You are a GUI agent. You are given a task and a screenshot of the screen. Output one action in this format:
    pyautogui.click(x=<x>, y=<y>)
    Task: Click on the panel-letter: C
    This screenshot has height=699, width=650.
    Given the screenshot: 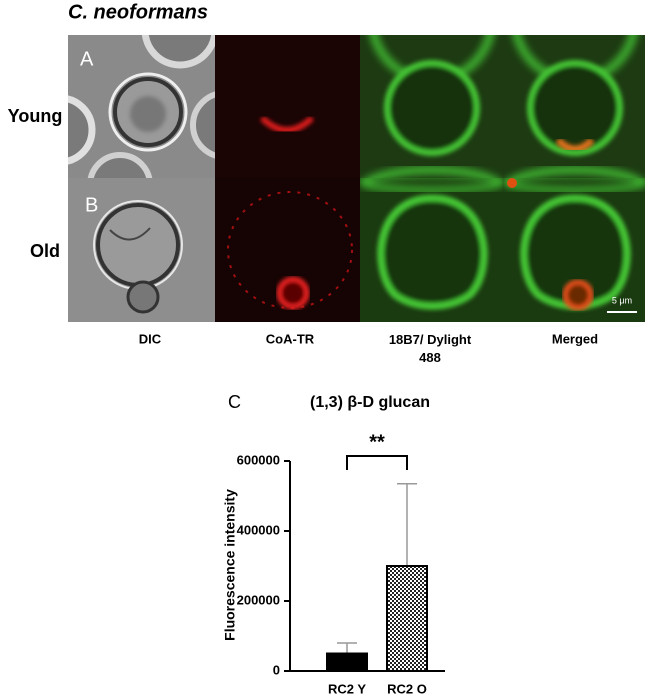 What is the action you would take?
    pyautogui.click(x=234, y=402)
    